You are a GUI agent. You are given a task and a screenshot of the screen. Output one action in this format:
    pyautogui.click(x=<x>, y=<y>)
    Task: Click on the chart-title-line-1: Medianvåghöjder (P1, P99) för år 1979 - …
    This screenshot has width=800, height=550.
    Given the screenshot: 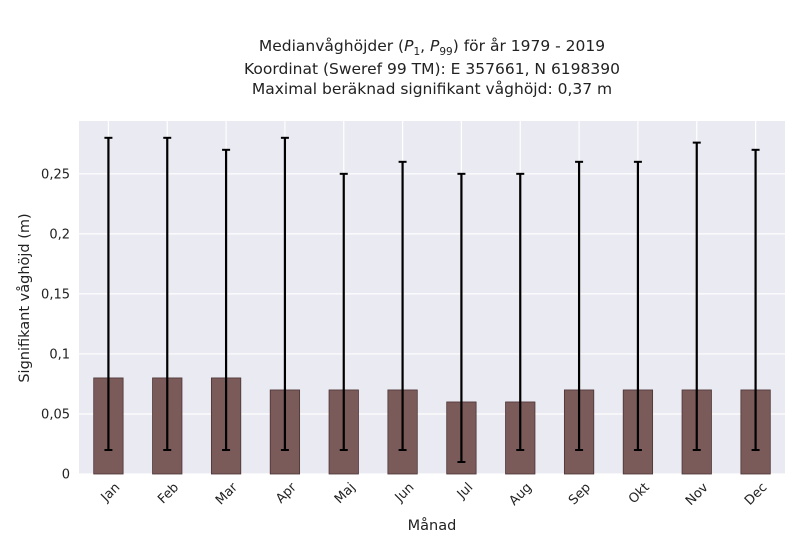 What is the action you would take?
    pyautogui.click(x=432, y=47)
    